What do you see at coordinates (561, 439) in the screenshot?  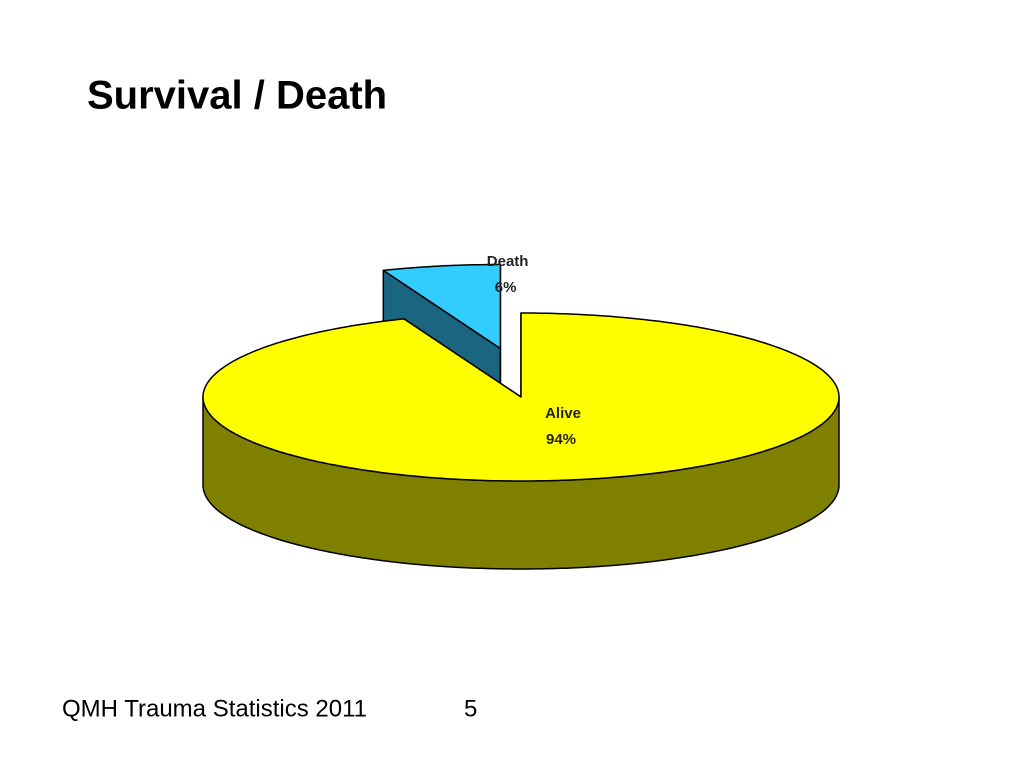 I see `slice-value-label: 94%` at bounding box center [561, 439].